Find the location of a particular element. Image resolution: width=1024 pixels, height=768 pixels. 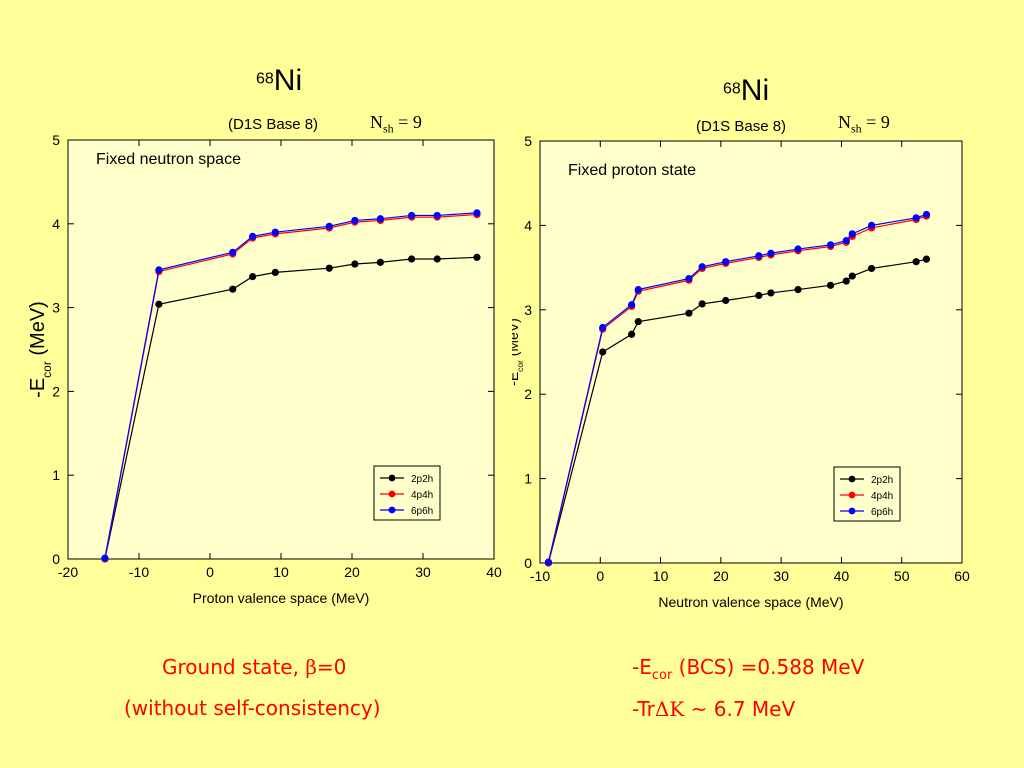

right-x-tick-label: 30 is located at coordinates (781, 576).